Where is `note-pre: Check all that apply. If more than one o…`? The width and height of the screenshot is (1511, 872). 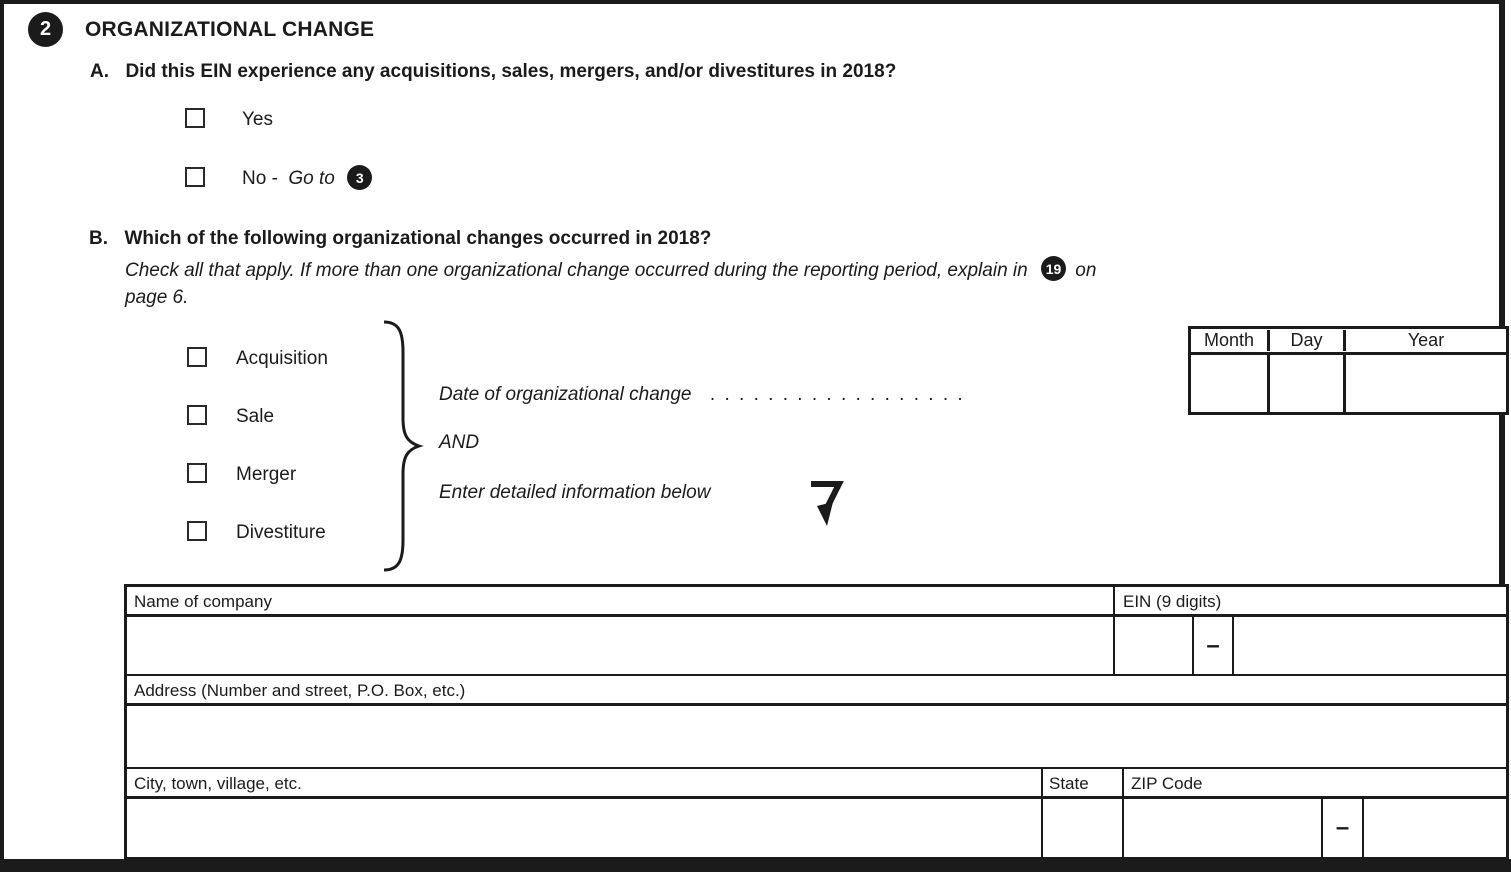 note-pre: Check all that apply. If more than one o… is located at coordinates (576, 270).